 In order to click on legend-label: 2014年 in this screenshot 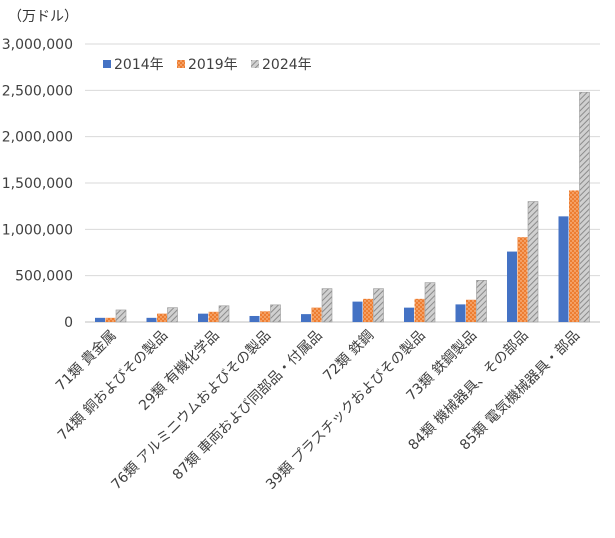, I will do `click(139, 65)`.